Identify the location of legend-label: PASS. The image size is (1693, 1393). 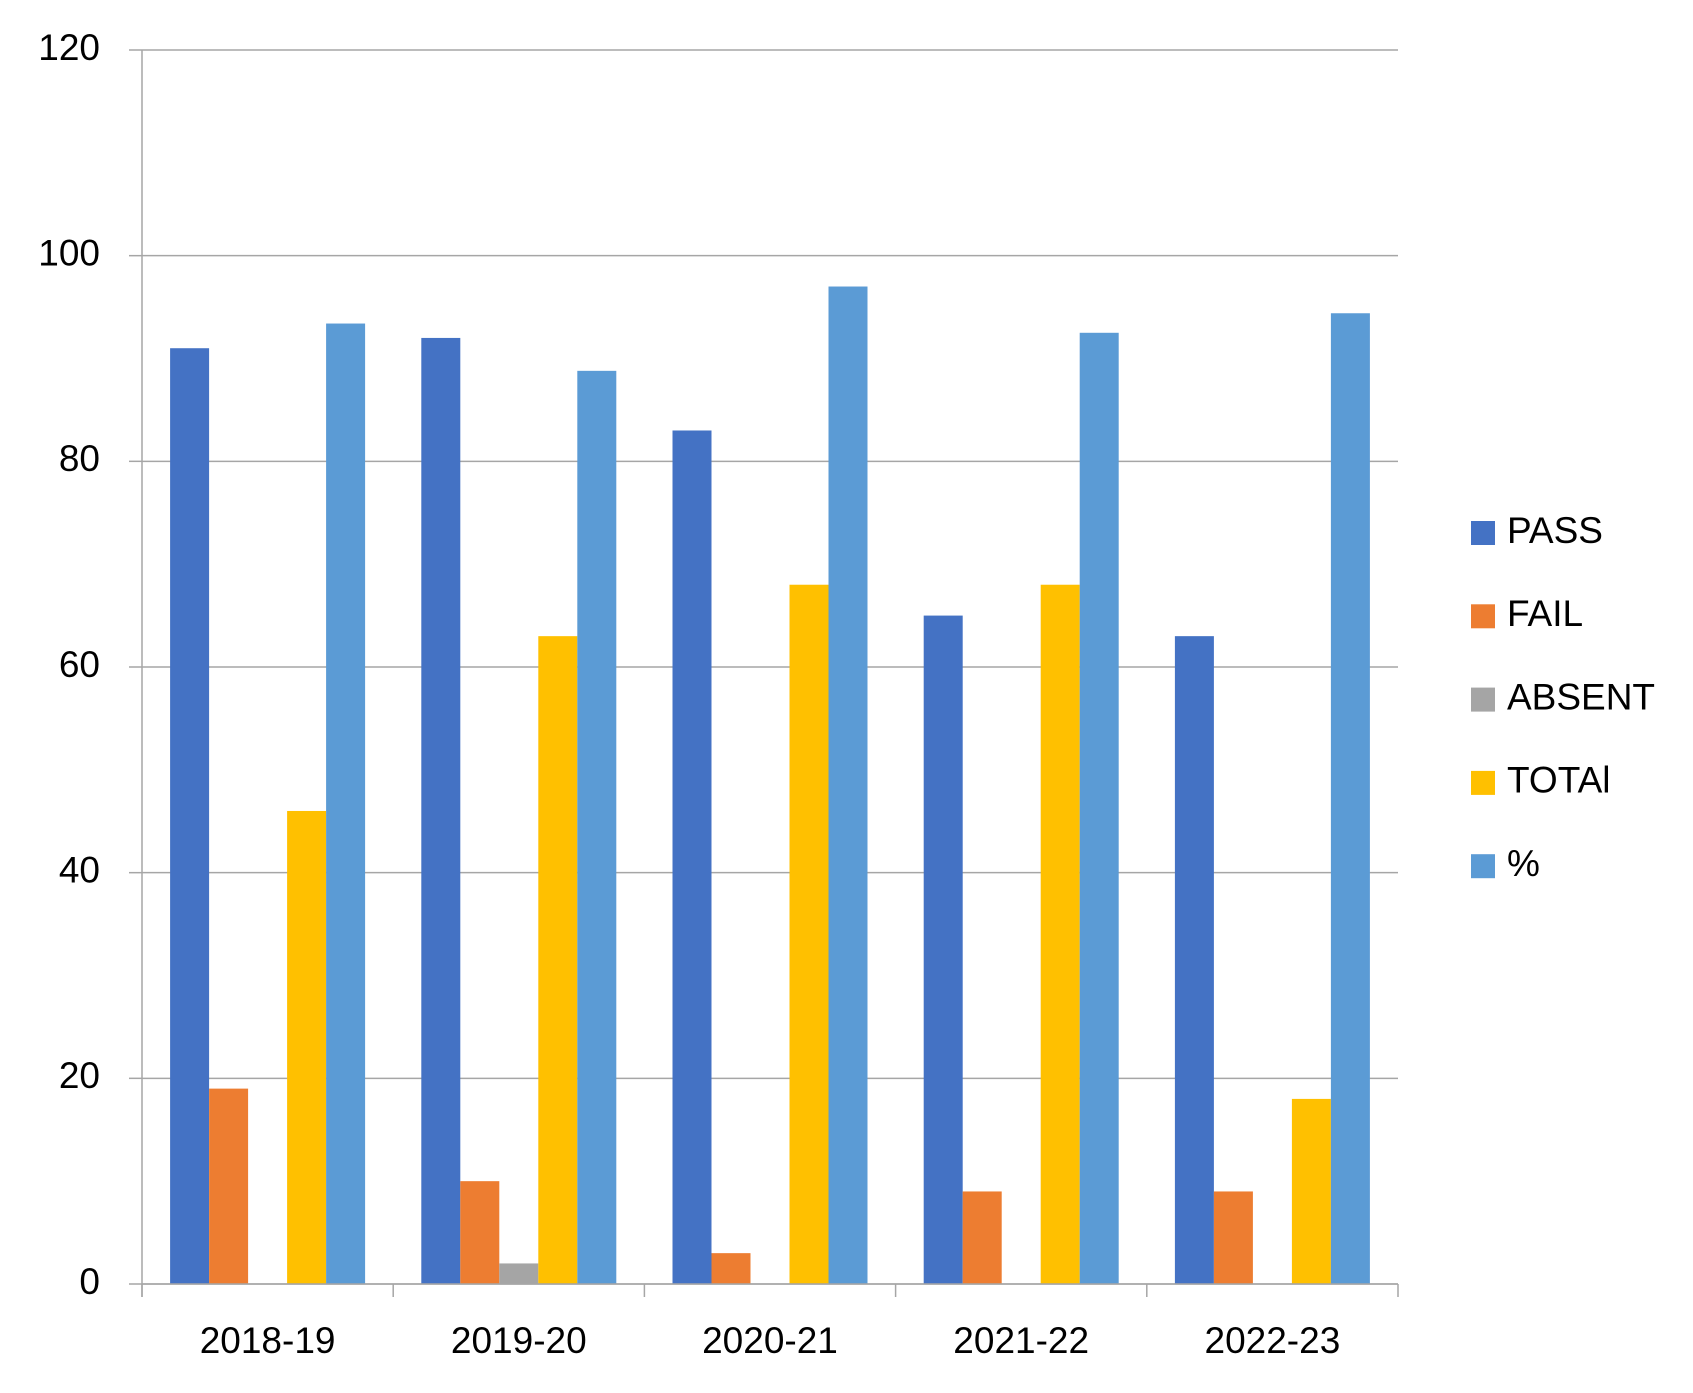
(1555, 530).